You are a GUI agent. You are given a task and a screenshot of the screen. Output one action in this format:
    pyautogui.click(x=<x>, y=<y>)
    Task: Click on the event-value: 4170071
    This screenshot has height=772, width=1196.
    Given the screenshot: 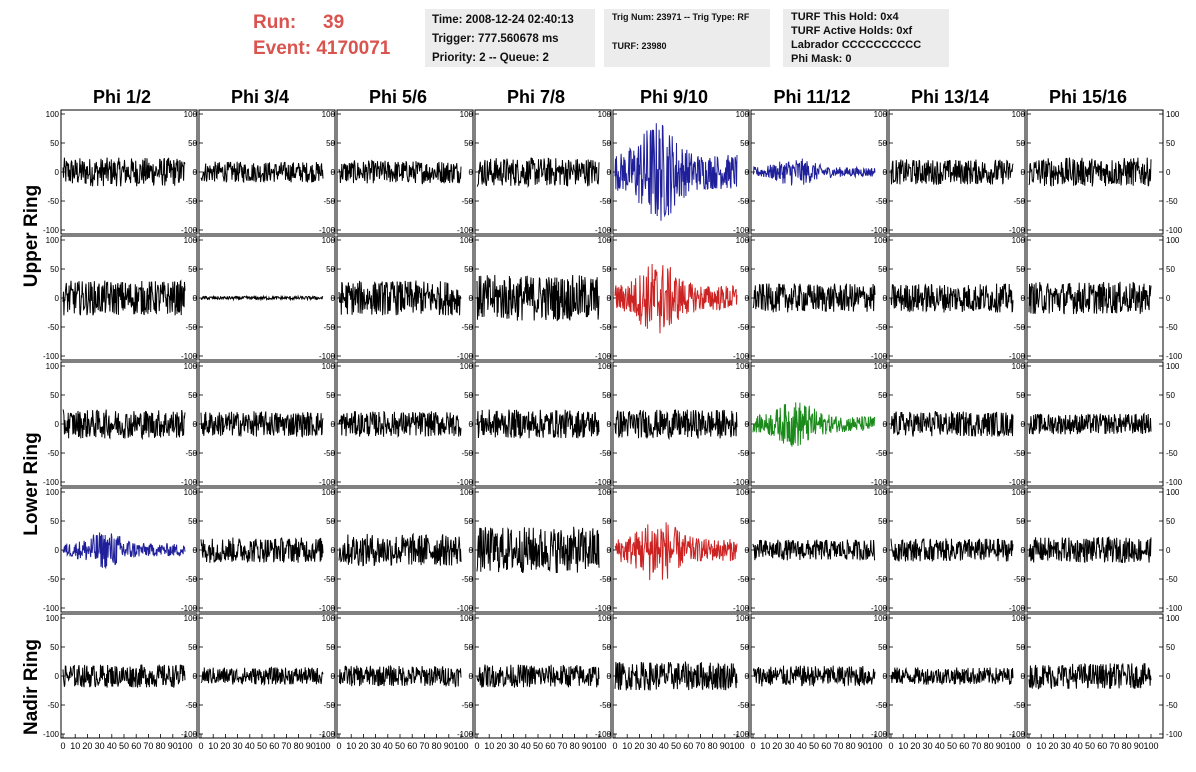 What is the action you would take?
    pyautogui.click(x=353, y=48)
    